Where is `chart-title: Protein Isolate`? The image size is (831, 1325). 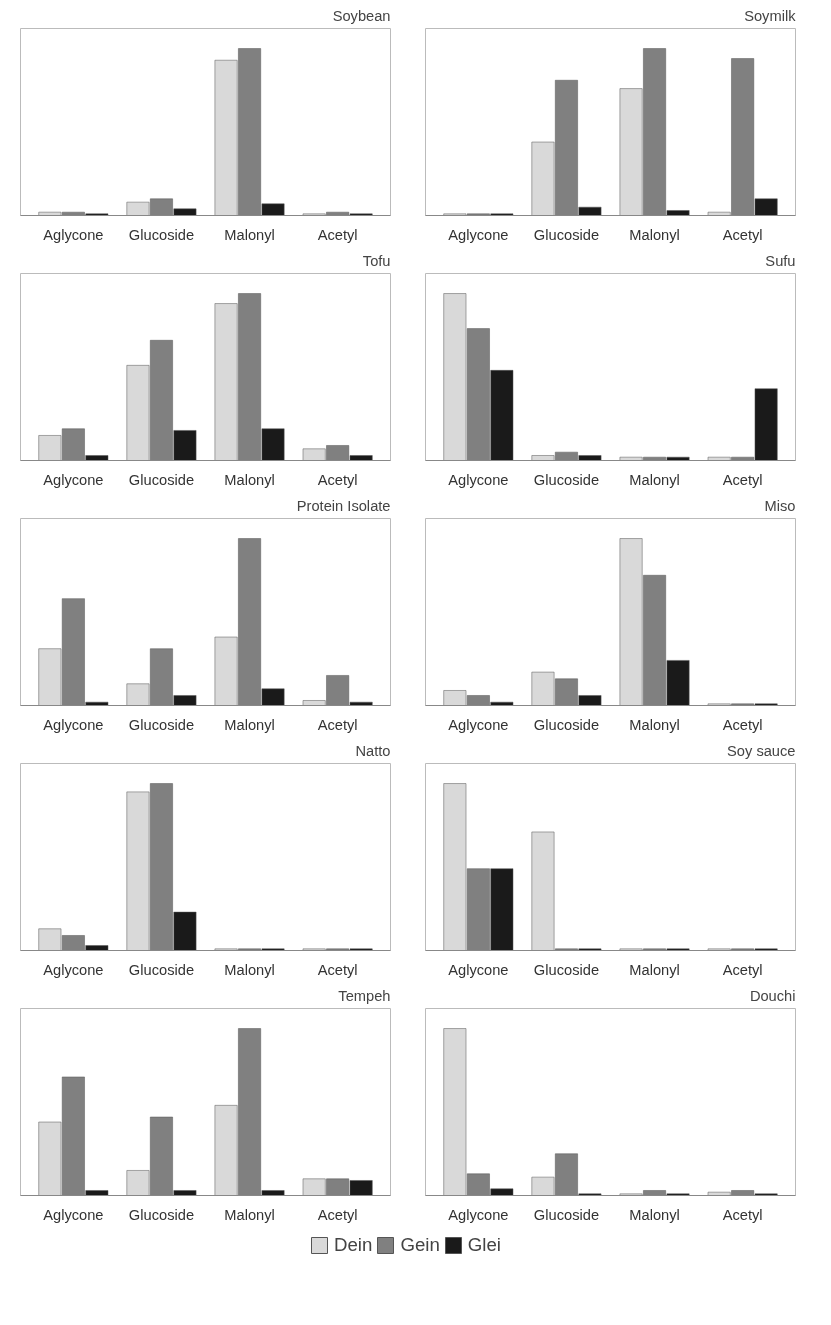
chart-title: Protein Isolate is located at coordinates (343, 505).